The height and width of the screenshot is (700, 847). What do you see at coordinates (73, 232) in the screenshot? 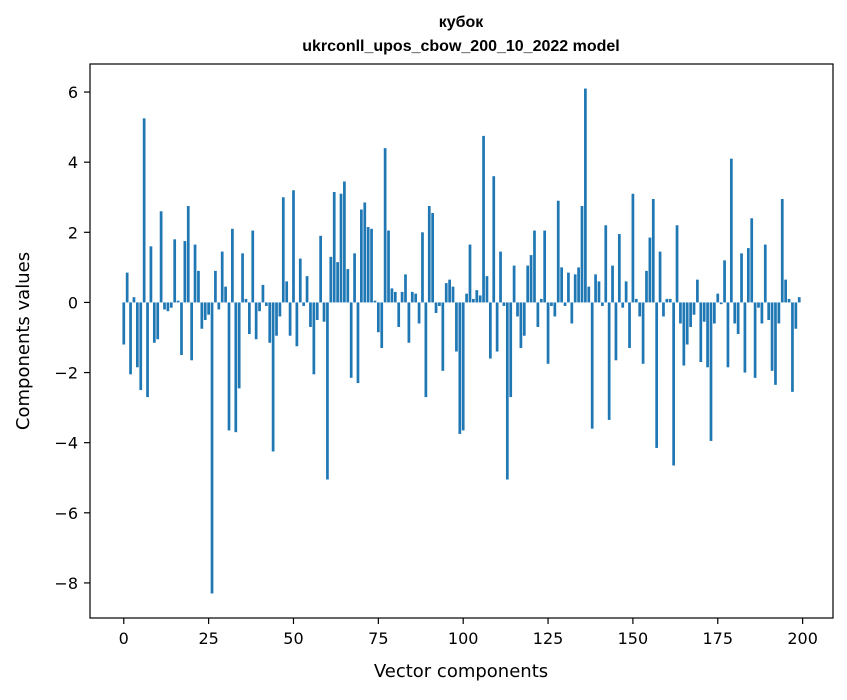
I see `y-tick-label: 2` at bounding box center [73, 232].